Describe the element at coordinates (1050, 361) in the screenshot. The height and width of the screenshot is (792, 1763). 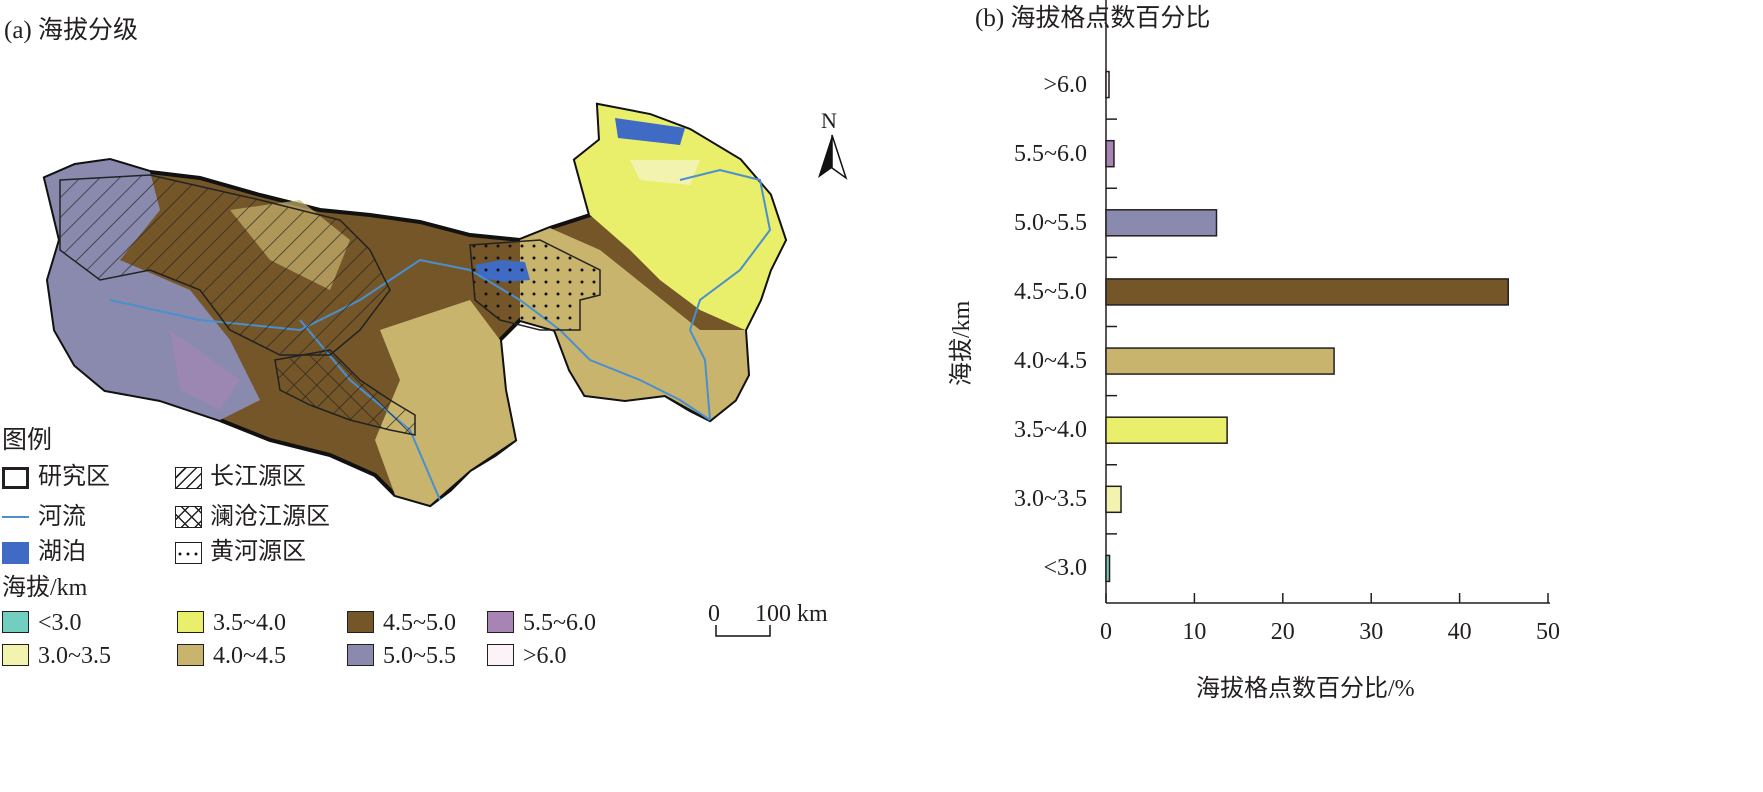
I see `y-tick-label: 4.0~4.5` at that location.